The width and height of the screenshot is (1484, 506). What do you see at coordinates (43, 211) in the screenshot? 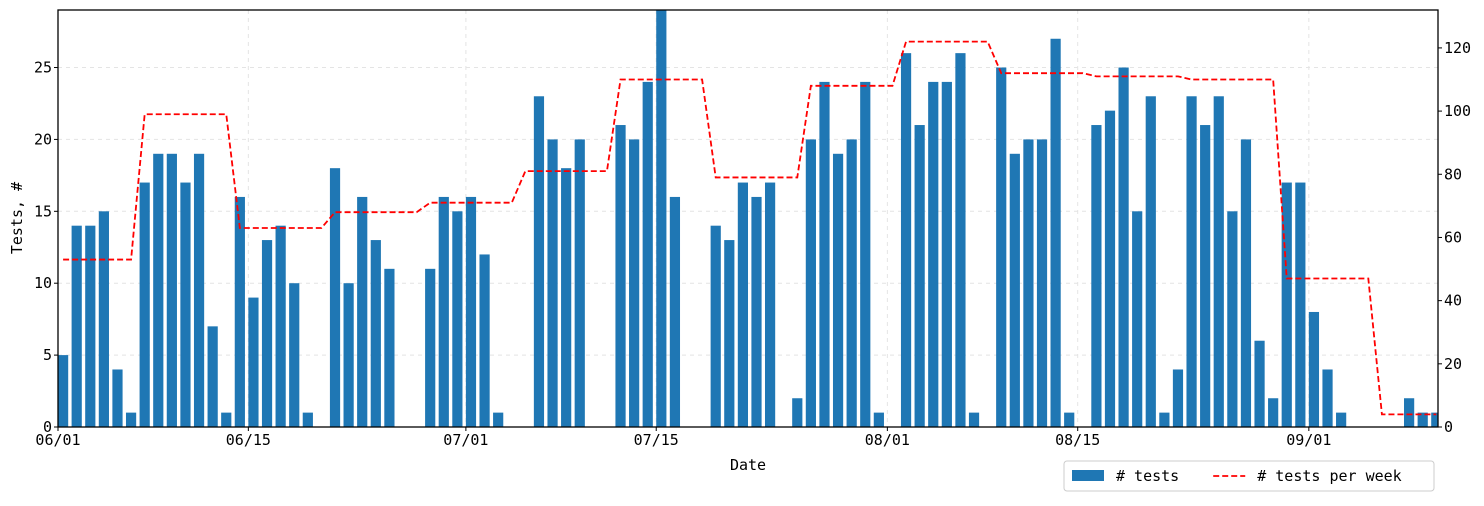
I see `y-tick-label: 15` at bounding box center [43, 211].